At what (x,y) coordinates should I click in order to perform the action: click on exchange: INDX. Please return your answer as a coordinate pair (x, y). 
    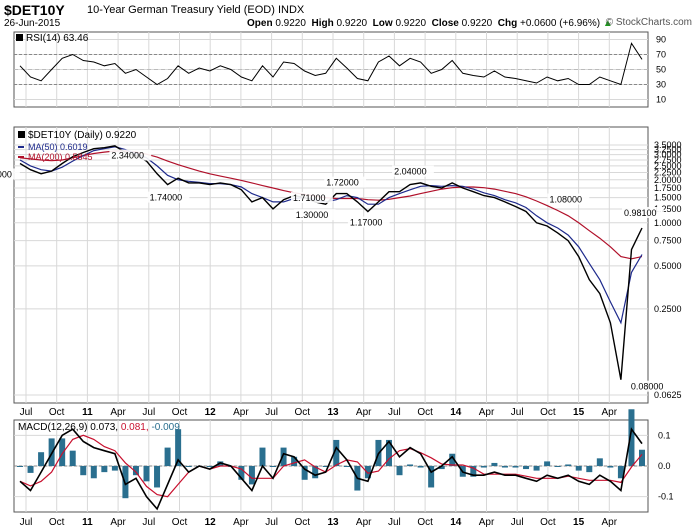
    Looking at the image, I should click on (291, 10).